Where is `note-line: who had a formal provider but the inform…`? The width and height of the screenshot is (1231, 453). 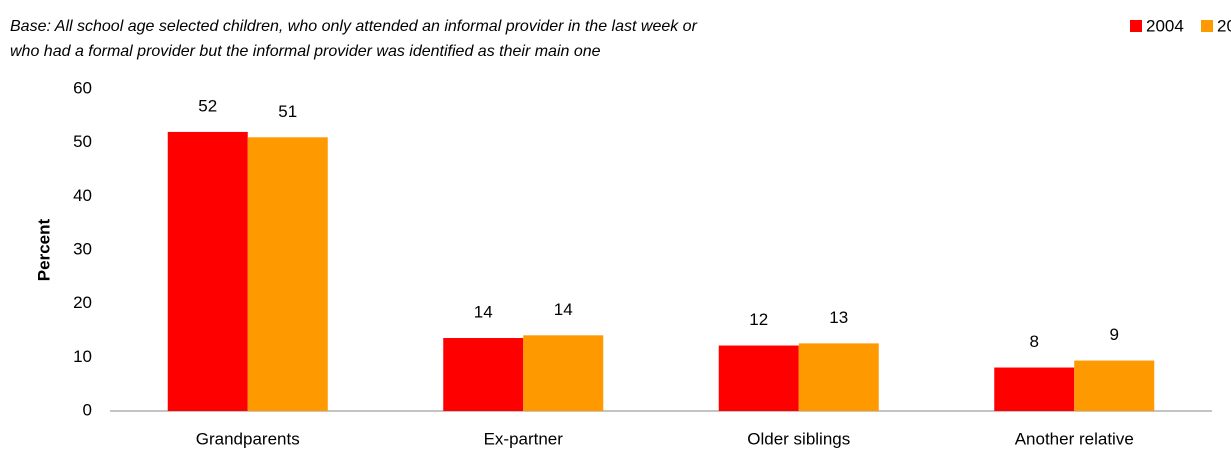
note-line: who had a formal provider but the inform… is located at coordinates (305, 51).